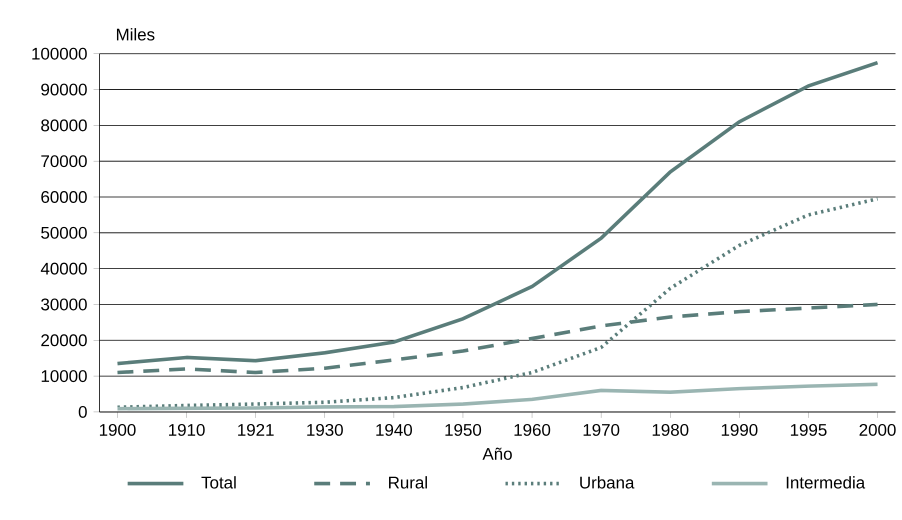 The image size is (902, 520). I want to click on x-tick-label: 1900, so click(118, 430).